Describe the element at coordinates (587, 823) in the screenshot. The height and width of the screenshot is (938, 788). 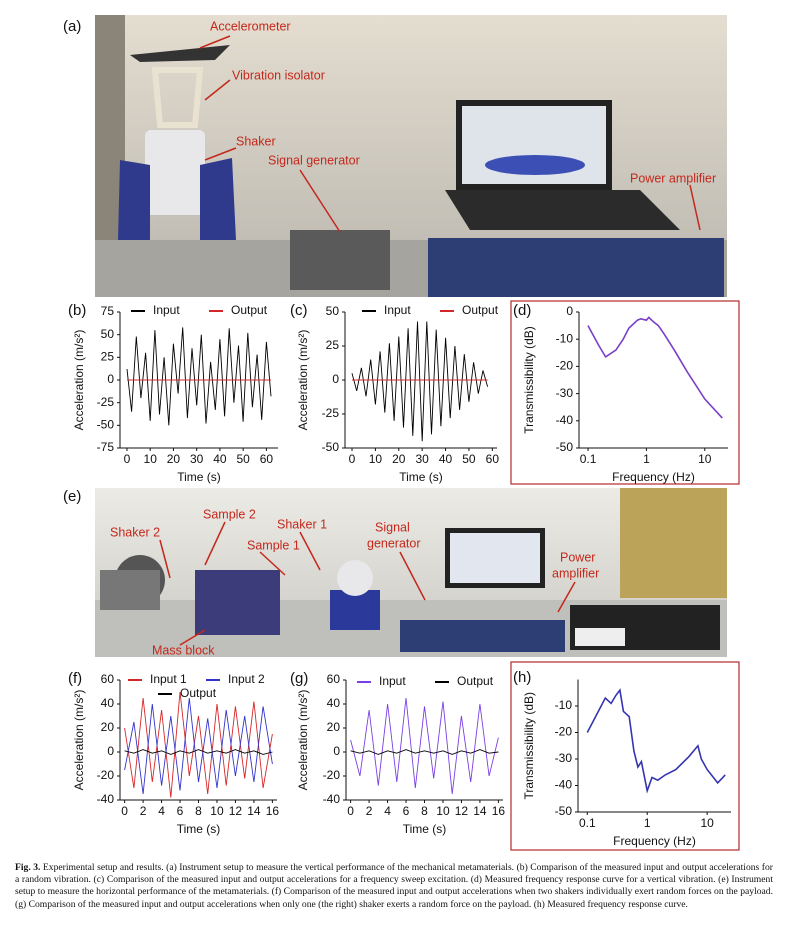
I see `x-tick-label: 0.1` at that location.